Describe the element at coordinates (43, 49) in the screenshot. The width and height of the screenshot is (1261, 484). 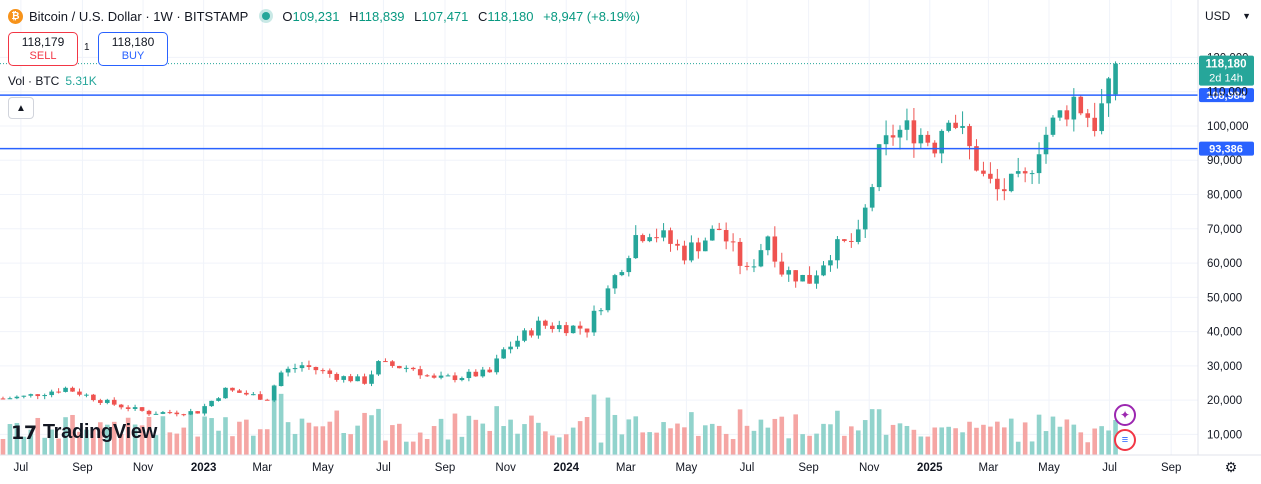
I see `sell-button: 118,179 SELL` at that location.